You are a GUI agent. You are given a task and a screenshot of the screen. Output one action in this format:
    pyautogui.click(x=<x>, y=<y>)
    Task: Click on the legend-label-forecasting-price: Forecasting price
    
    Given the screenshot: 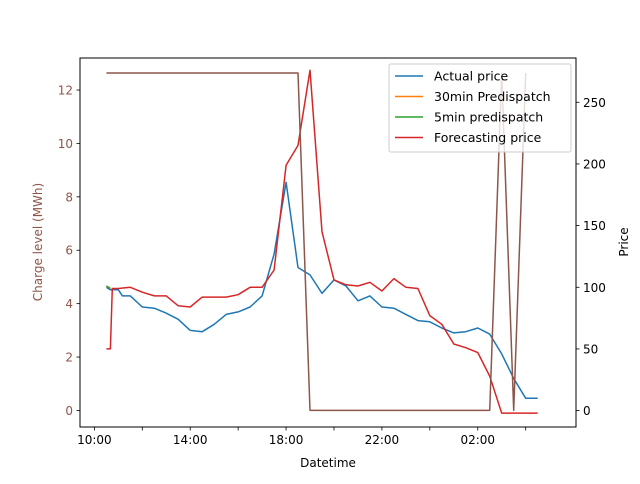 What is the action you would take?
    pyautogui.click(x=488, y=137)
    